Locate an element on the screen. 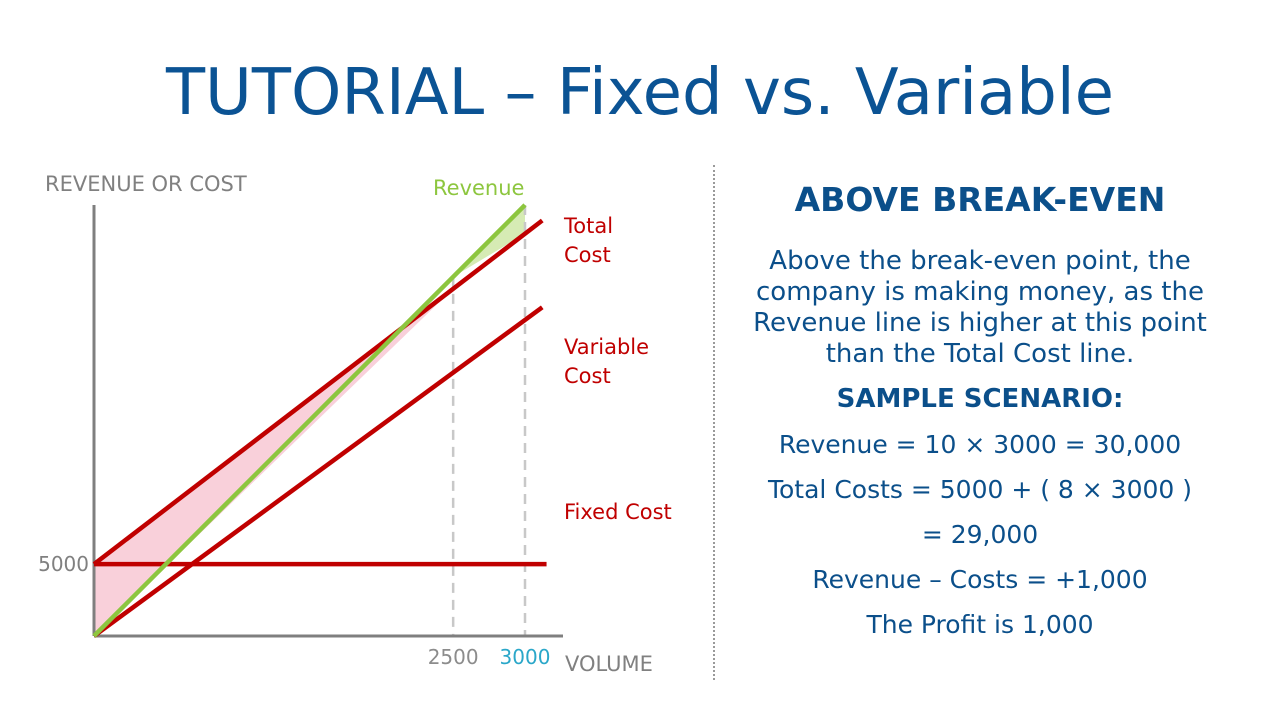 The width and height of the screenshot is (1280, 720). calculation-line: Total Costs = 5000 + ( 8 × 3000 ) is located at coordinates (980, 489).